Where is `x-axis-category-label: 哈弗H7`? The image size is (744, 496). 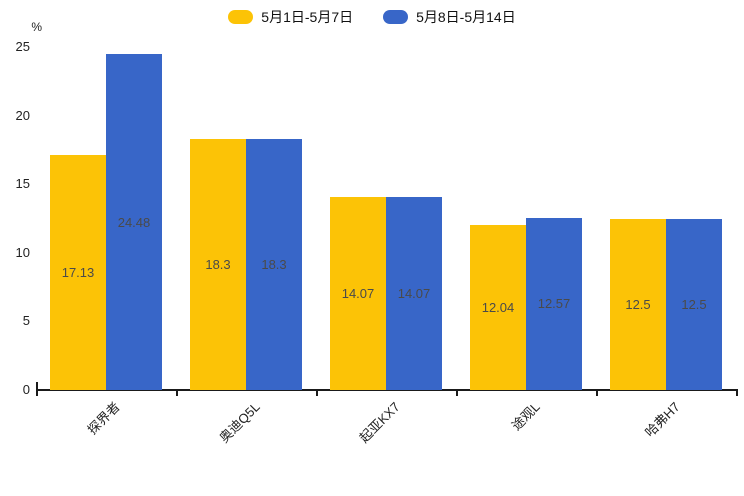 x-axis-category-label: 哈弗H7 is located at coordinates (662, 419).